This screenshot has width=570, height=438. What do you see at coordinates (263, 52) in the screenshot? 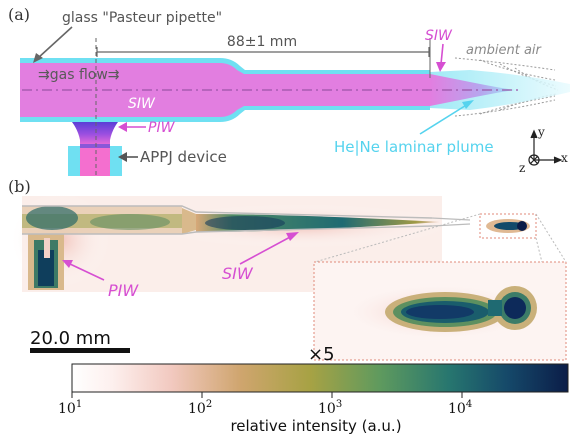
I see `distance-dimension` at bounding box center [263, 52].